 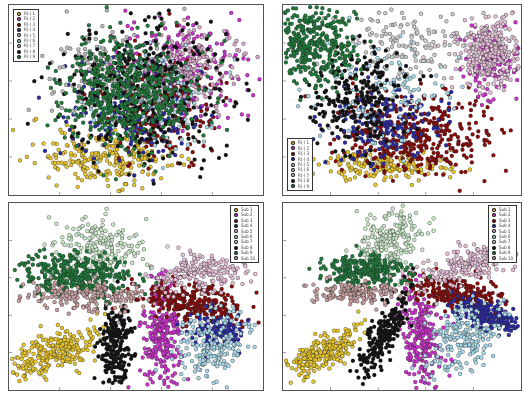 I want to click on legend-marker-icon, so click(x=293, y=170).